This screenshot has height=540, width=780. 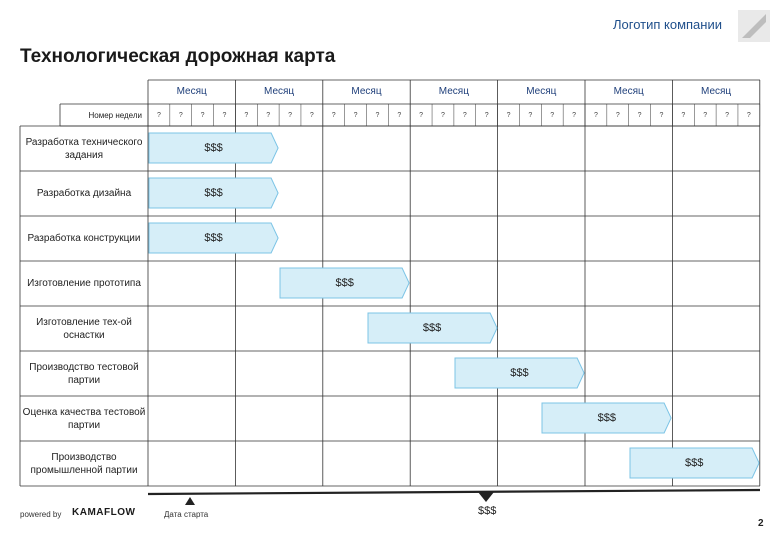 I want to click on task-label: Производство тестовой партии, so click(x=84, y=373).